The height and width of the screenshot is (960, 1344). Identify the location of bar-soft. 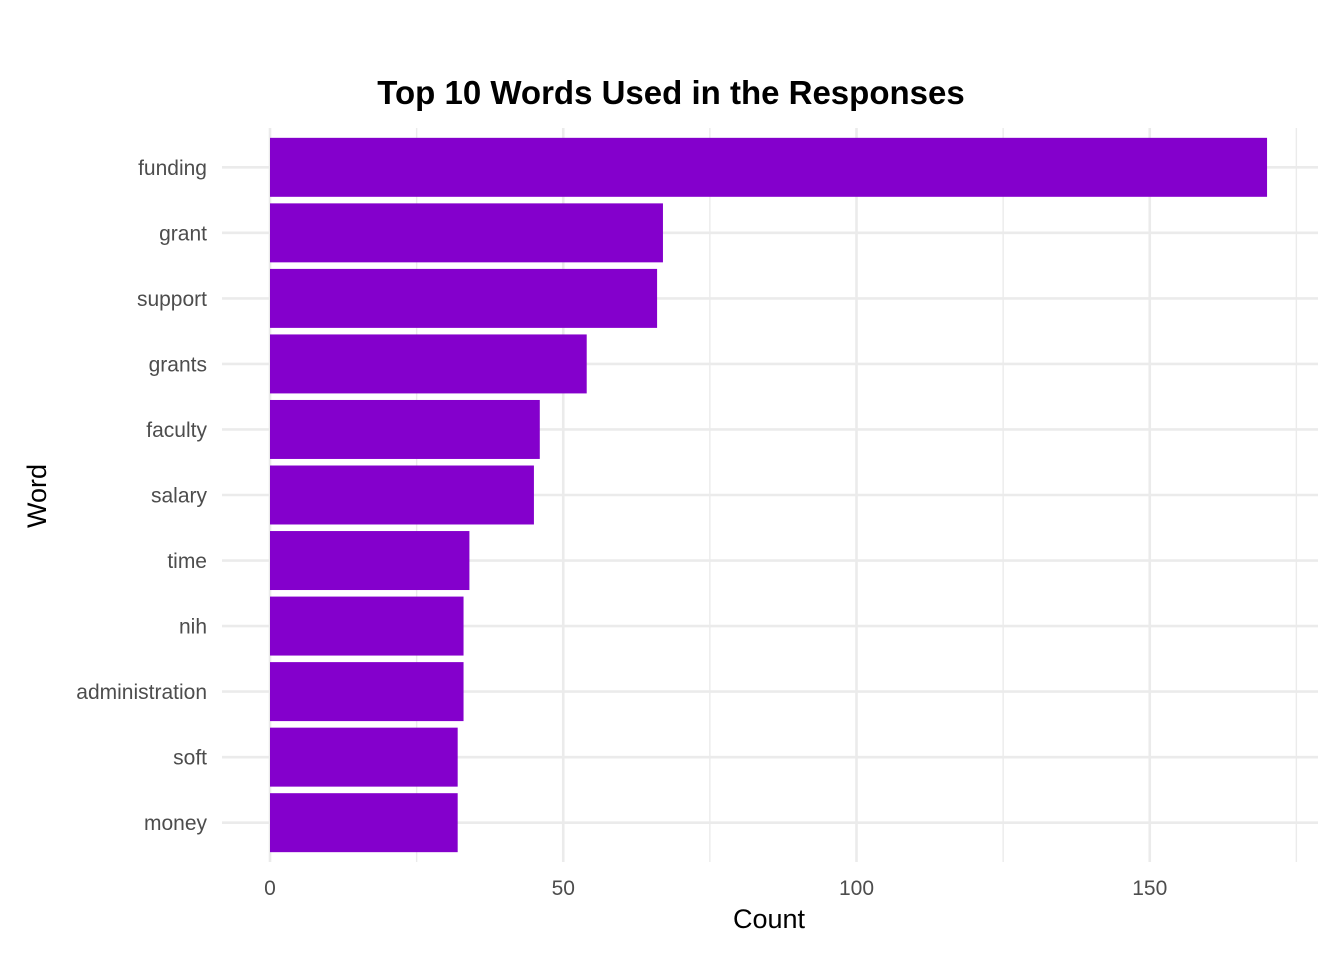
(364, 757).